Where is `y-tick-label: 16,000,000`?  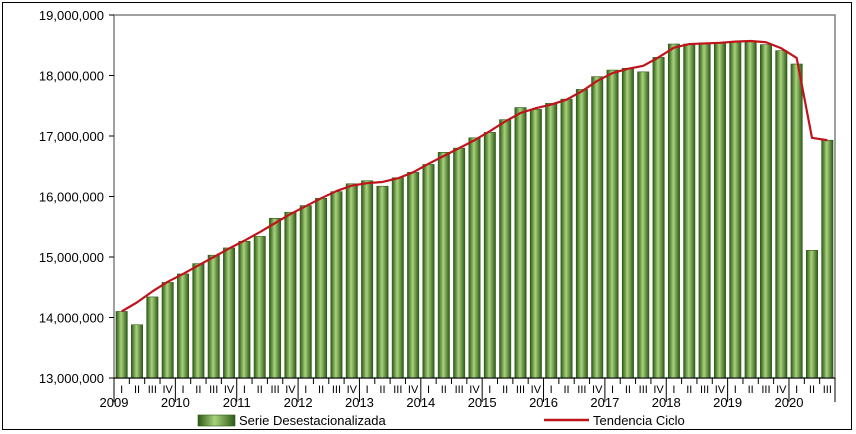
y-tick-label: 16,000,000 is located at coordinates (71, 197).